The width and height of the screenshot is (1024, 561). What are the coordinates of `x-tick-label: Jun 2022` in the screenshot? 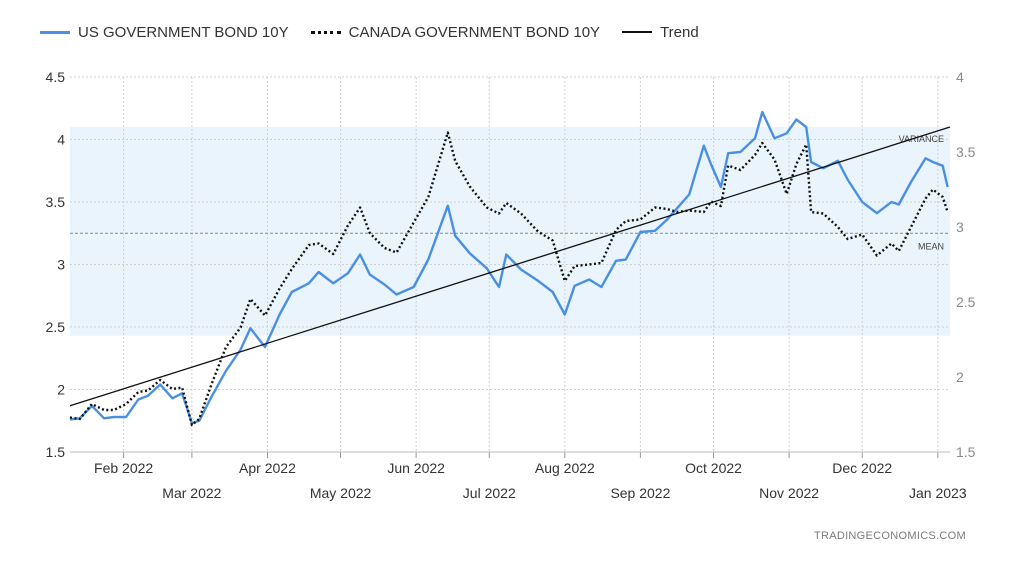 It's located at (416, 468).